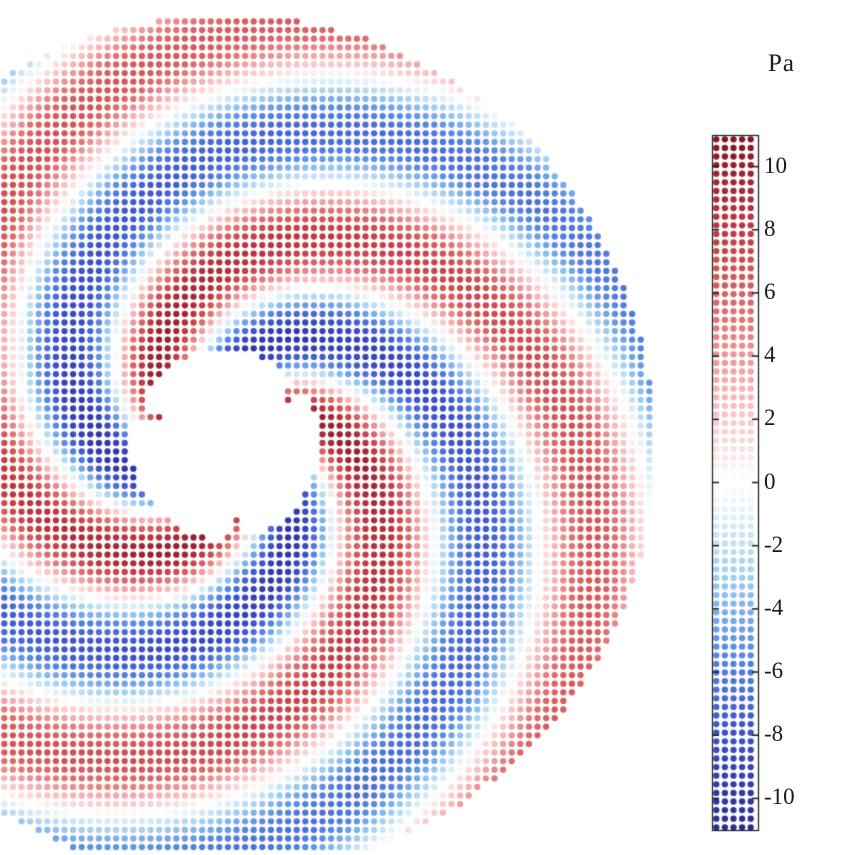 Image resolution: width=855 pixels, height=855 pixels. Describe the element at coordinates (770, 291) in the screenshot. I see `colorbar-tick-label: 6` at that location.